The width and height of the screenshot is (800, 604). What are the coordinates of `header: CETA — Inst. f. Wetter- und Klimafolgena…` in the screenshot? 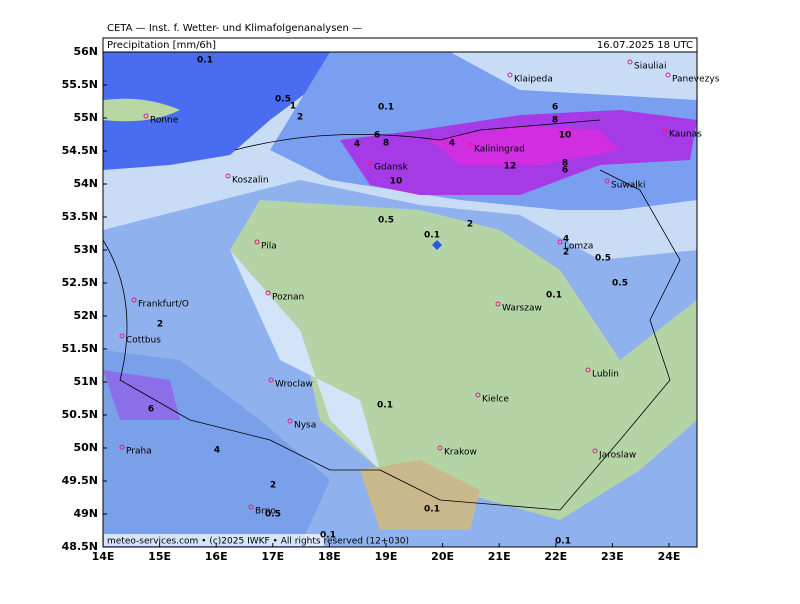 It's located at (234, 28).